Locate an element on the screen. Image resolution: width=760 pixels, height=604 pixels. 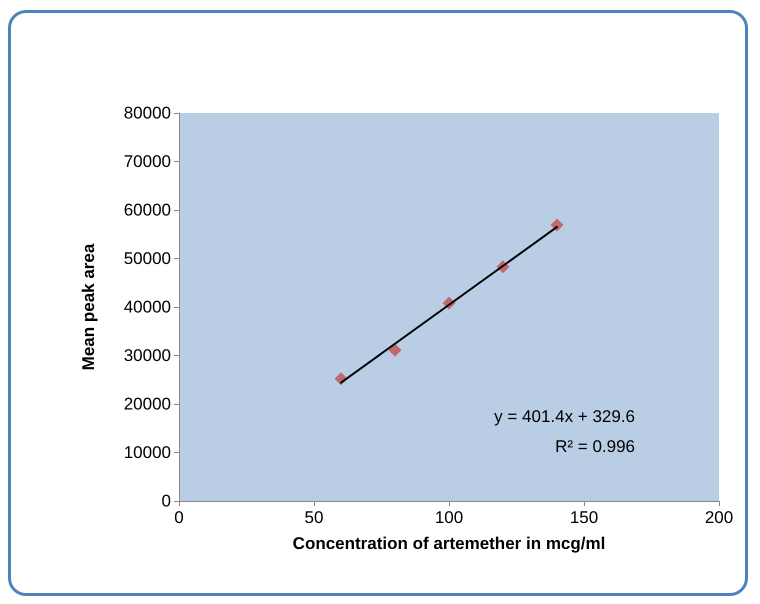
annotation: R² = 0.996 is located at coordinates (595, 446).